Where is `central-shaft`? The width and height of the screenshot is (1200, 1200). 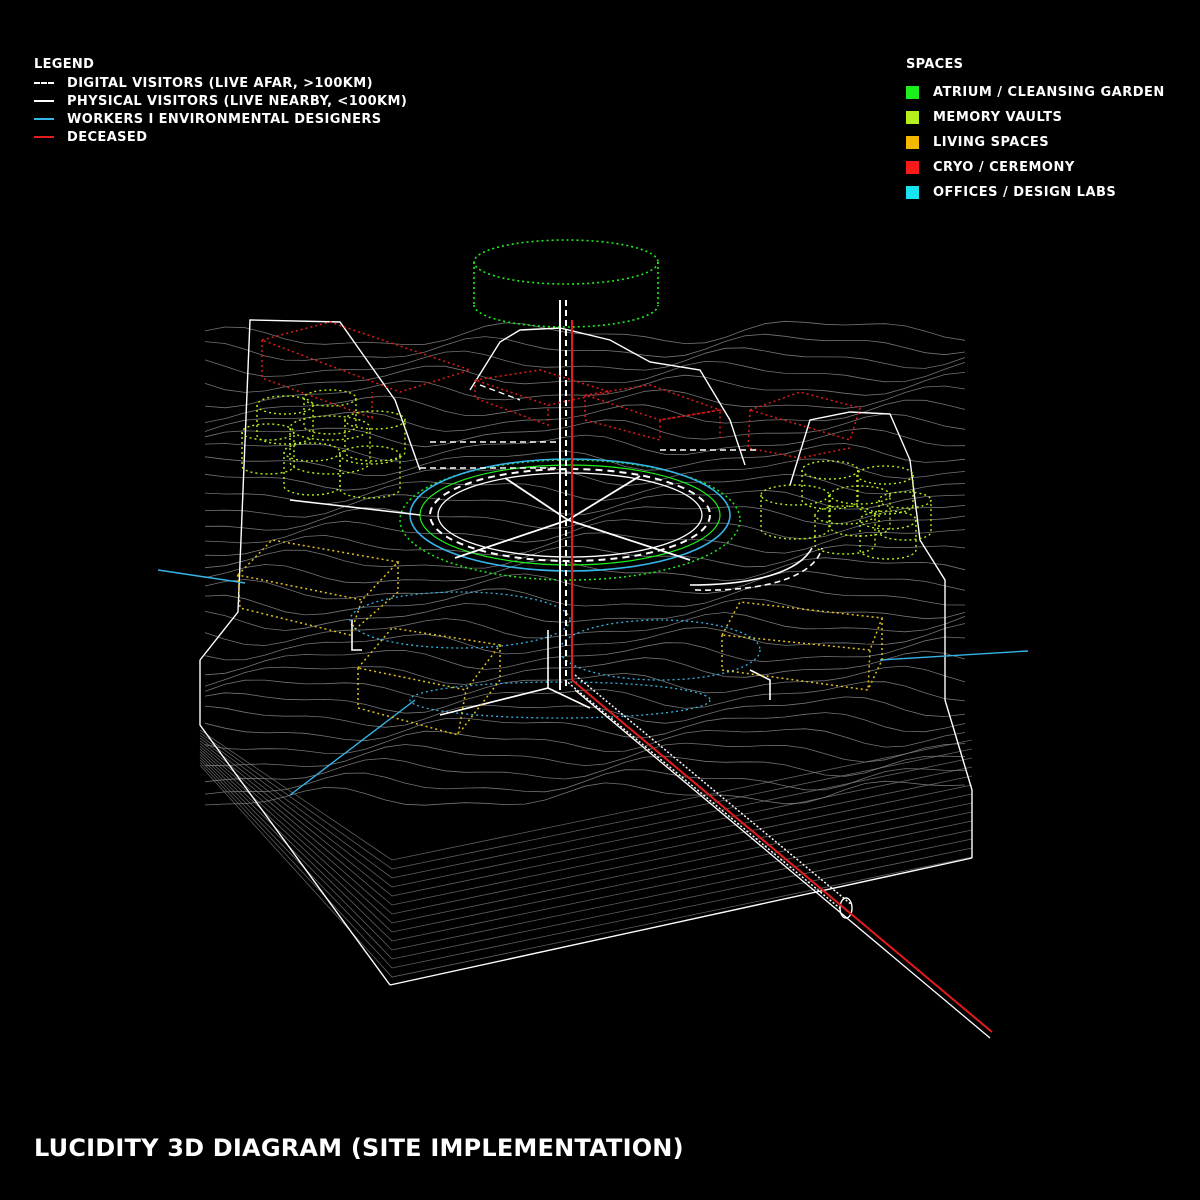
central-shaft is located at coordinates (566, 495).